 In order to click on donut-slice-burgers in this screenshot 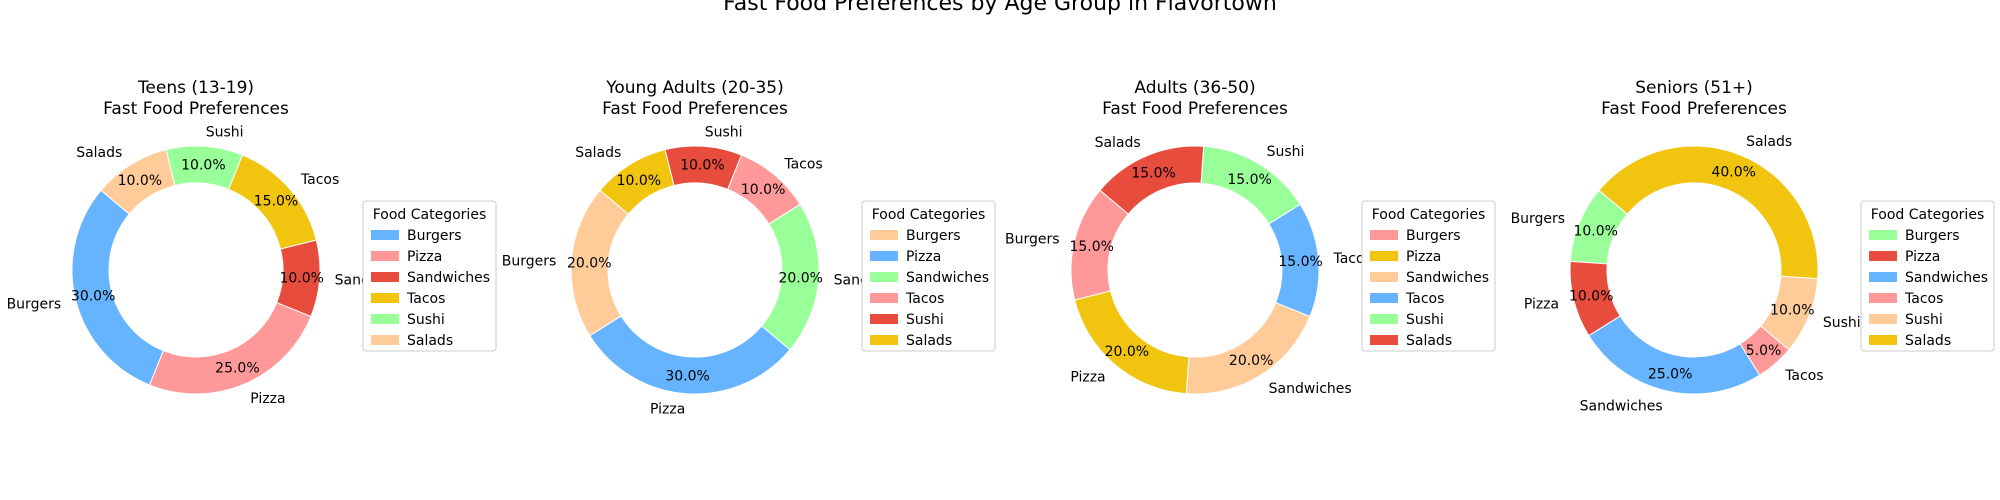, I will do `click(118, 287)`.